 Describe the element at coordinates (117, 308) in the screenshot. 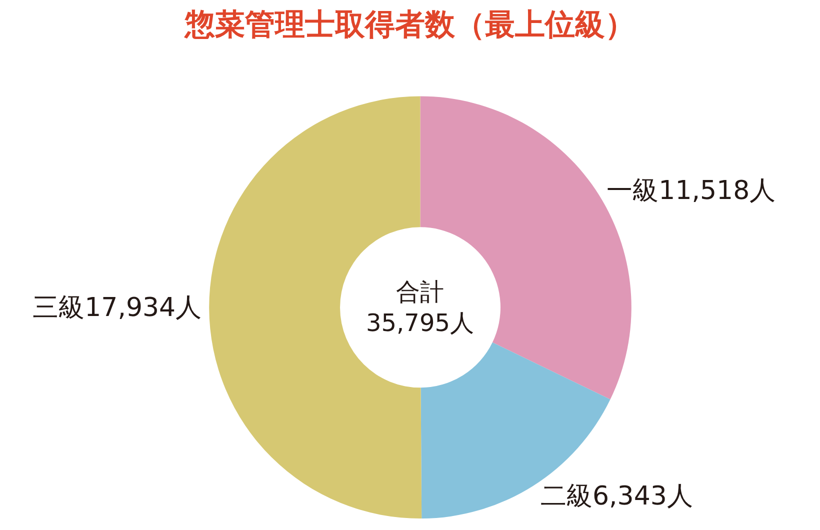

I see `slice-label: 三級17,934人` at that location.